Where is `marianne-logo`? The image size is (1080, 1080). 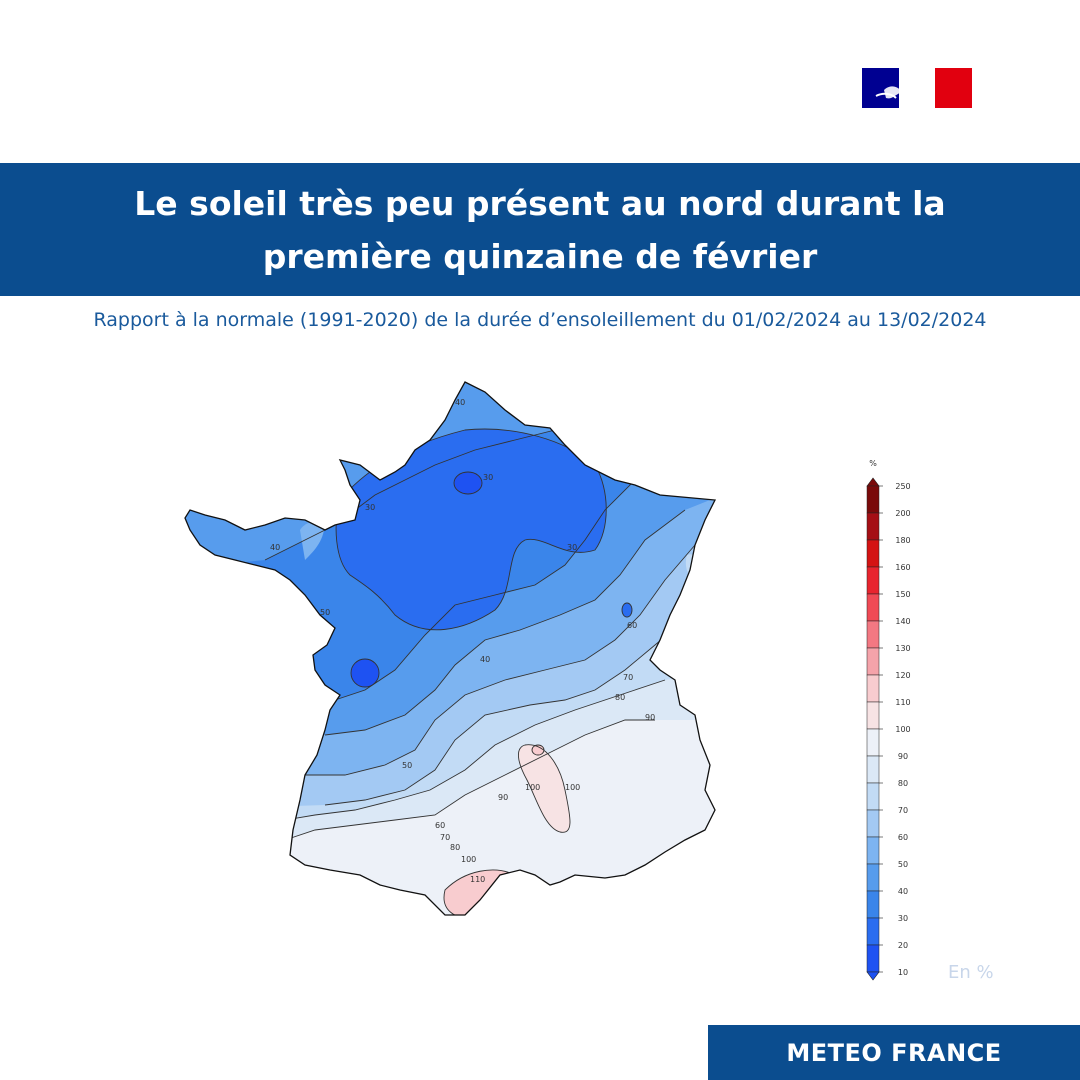
marianne-logo is located at coordinates (917, 88).